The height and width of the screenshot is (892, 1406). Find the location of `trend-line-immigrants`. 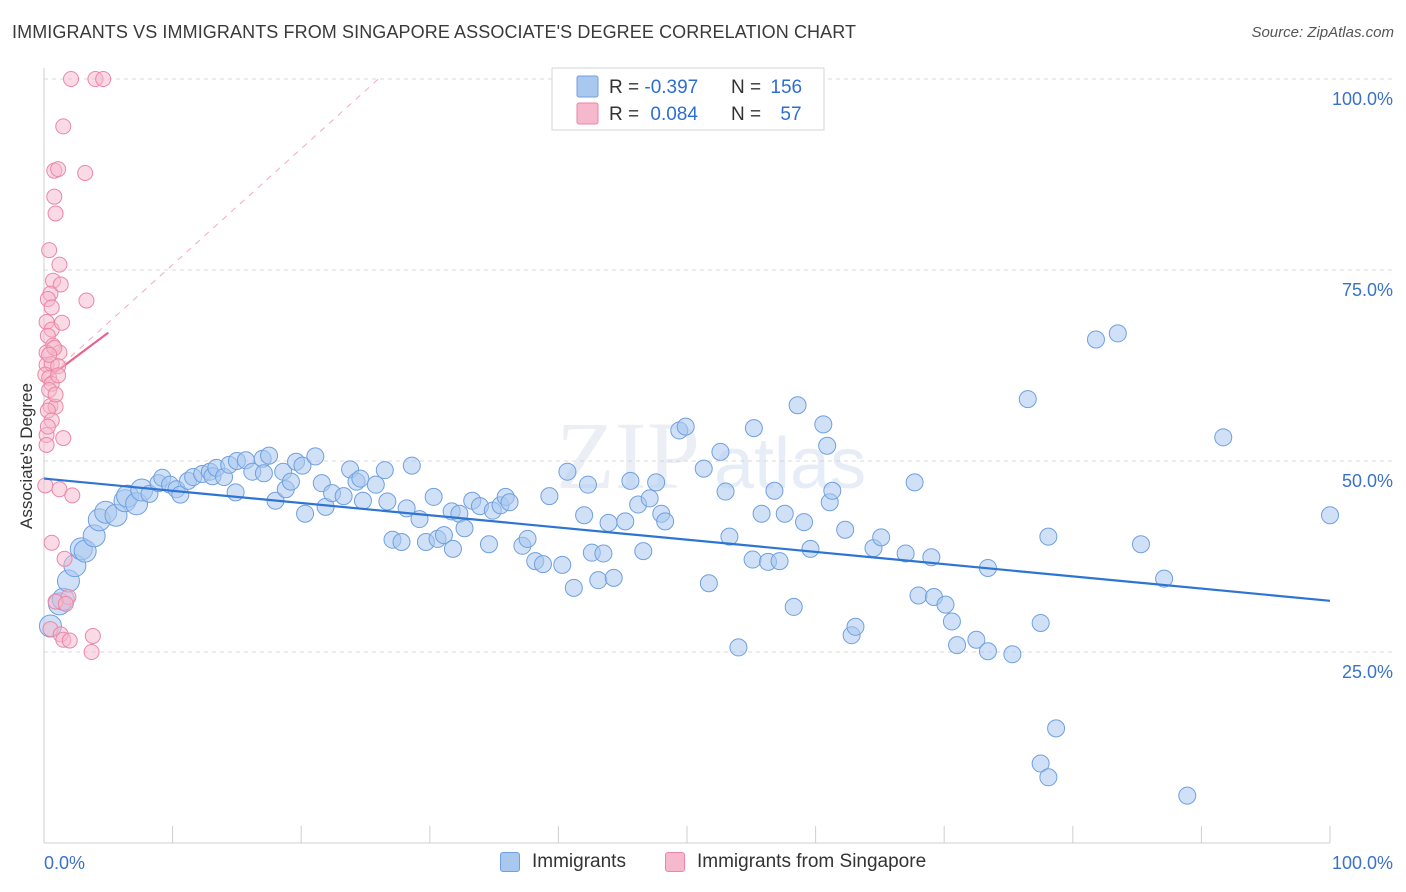

trend-line-immigrants is located at coordinates (687, 539).